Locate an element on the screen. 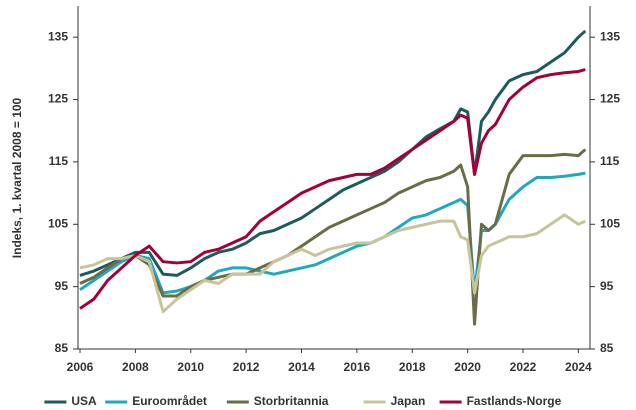 The image size is (636, 410). legend-label: Fastlands-Norge is located at coordinates (514, 401).